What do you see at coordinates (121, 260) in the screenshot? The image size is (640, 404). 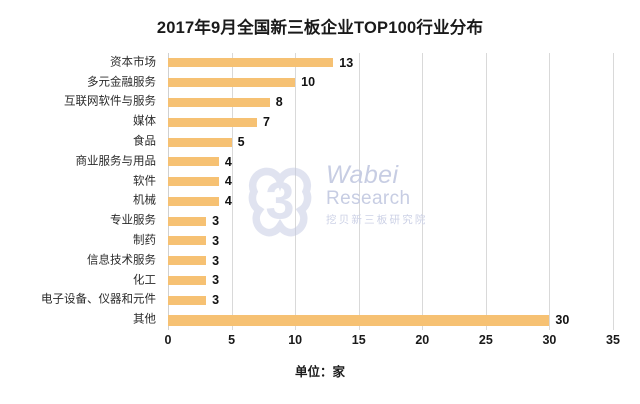 I see `y-axis-label: 信息技术服务` at bounding box center [121, 260].